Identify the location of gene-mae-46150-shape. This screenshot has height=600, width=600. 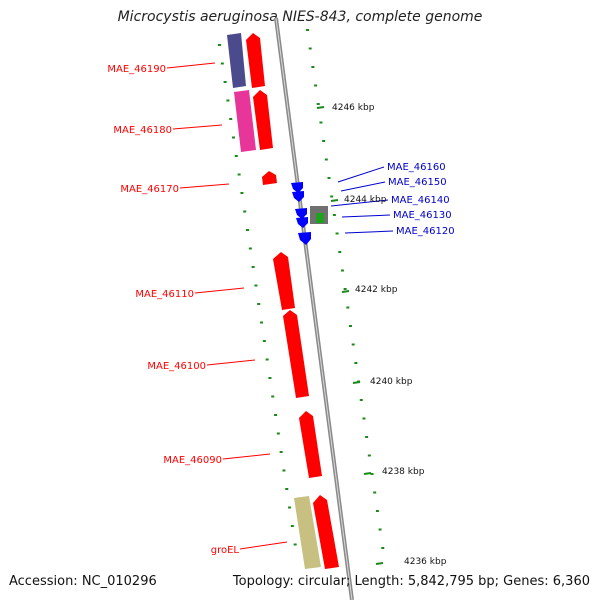
(298, 196).